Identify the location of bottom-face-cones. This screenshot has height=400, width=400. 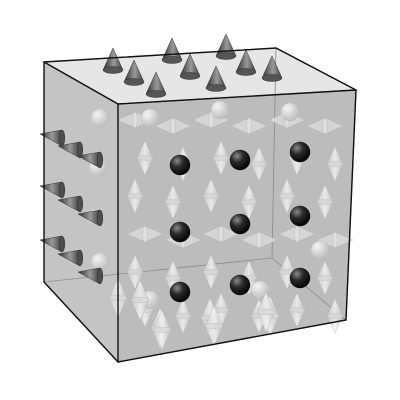
(192, 314).